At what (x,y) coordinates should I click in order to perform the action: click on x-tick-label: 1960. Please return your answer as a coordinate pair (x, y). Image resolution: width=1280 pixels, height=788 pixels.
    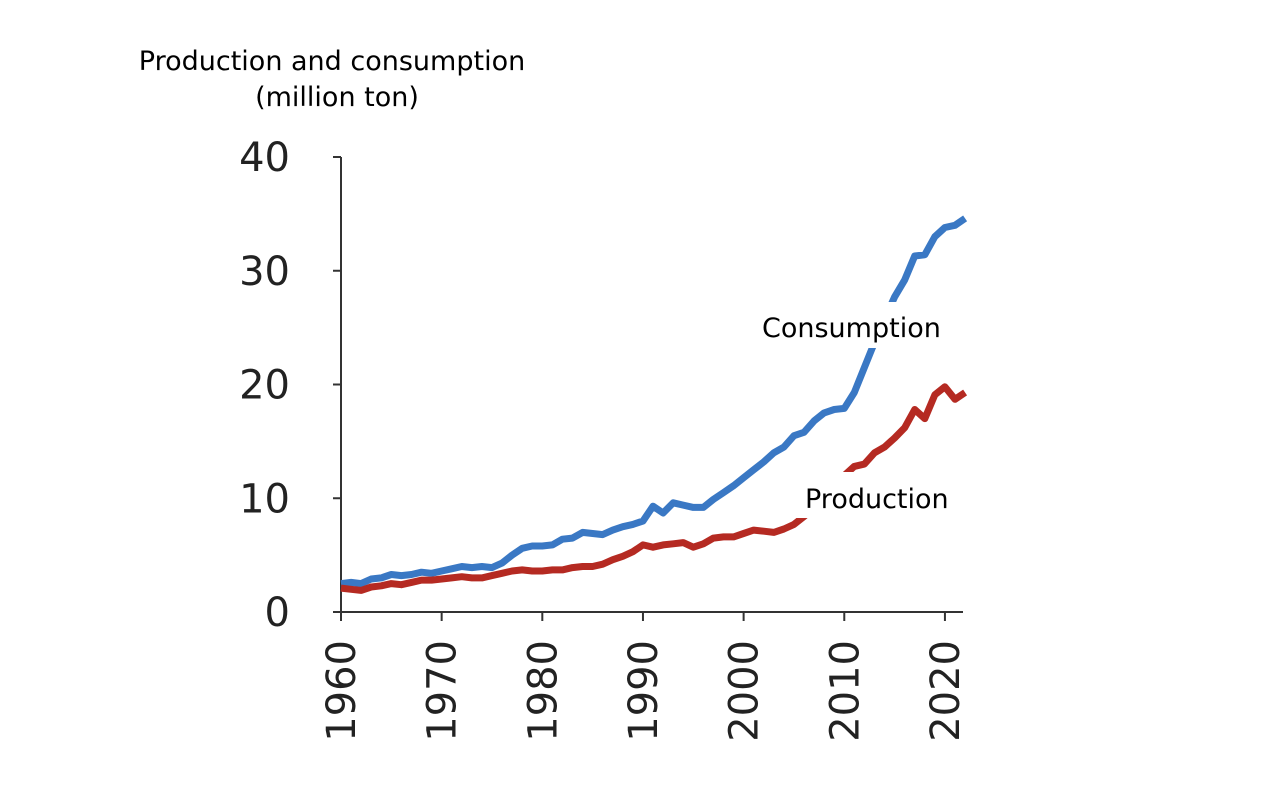
    Looking at the image, I should click on (342, 691).